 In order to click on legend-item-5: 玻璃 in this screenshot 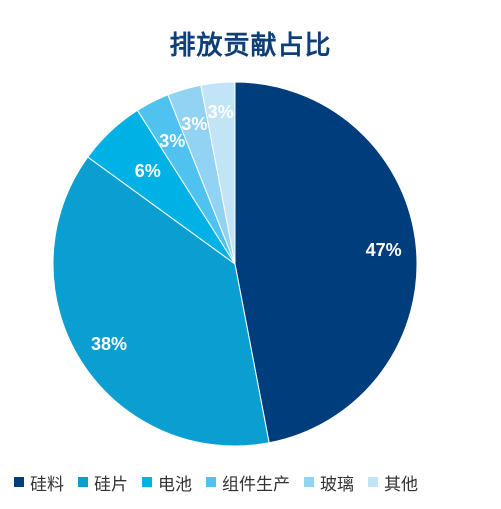, I will do `click(329, 482)`.